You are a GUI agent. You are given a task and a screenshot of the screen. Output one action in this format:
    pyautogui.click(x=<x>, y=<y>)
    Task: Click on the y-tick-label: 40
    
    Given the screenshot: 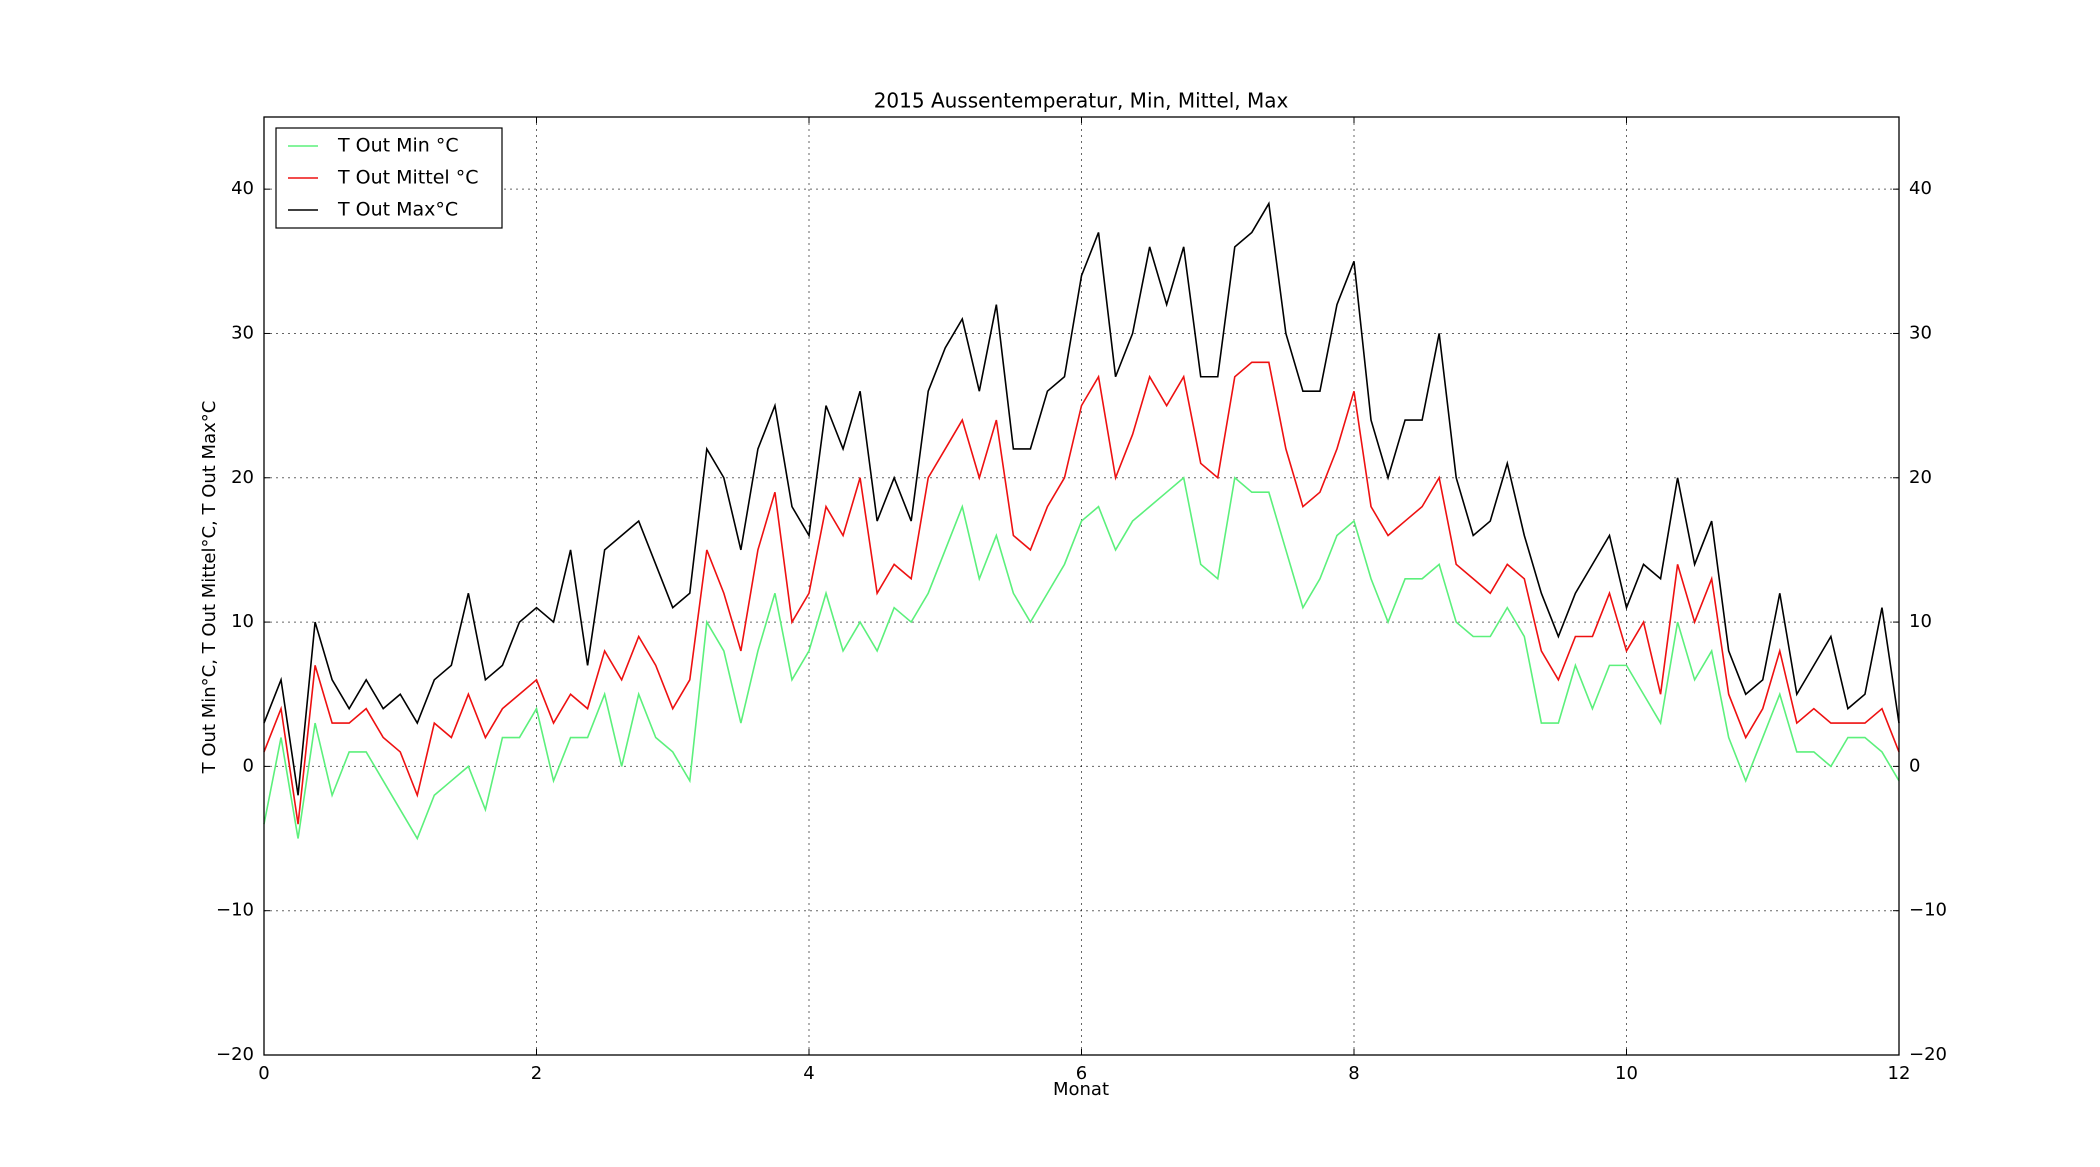 What is the action you would take?
    pyautogui.click(x=242, y=188)
    